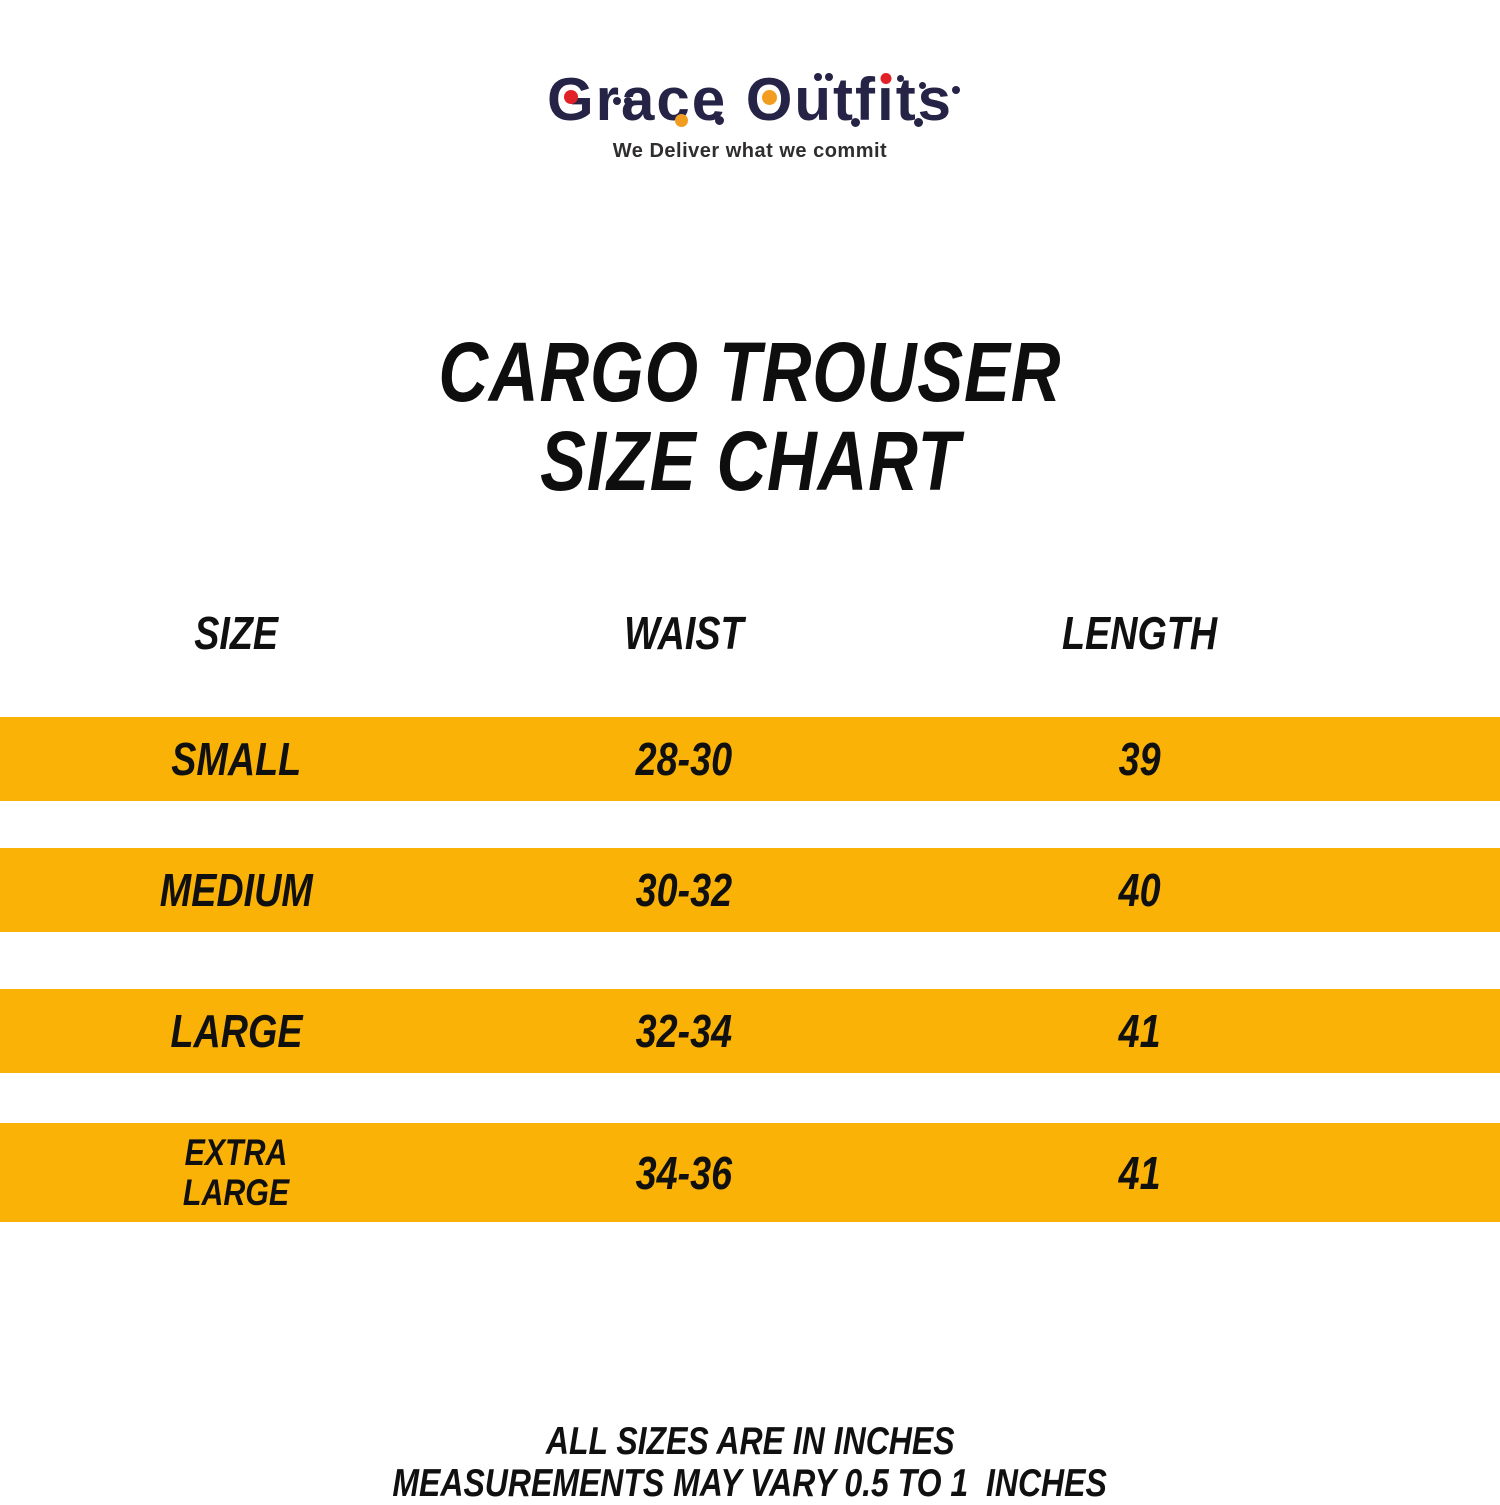  I want to click on waist-value: 34-36, so click(684, 1172).